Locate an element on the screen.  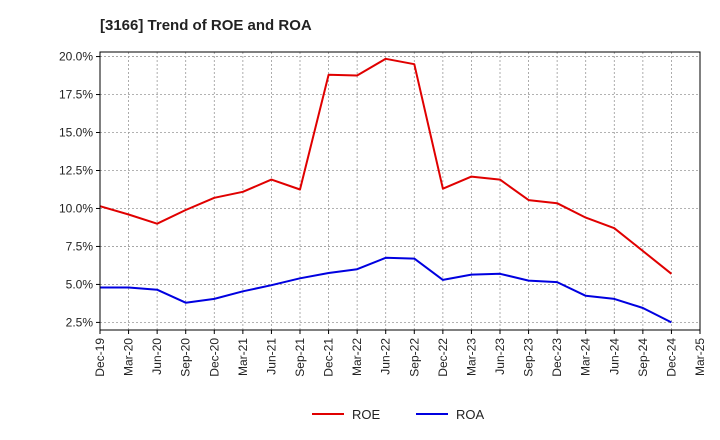
y-tick-label: 7.5% is located at coordinates (80, 246).